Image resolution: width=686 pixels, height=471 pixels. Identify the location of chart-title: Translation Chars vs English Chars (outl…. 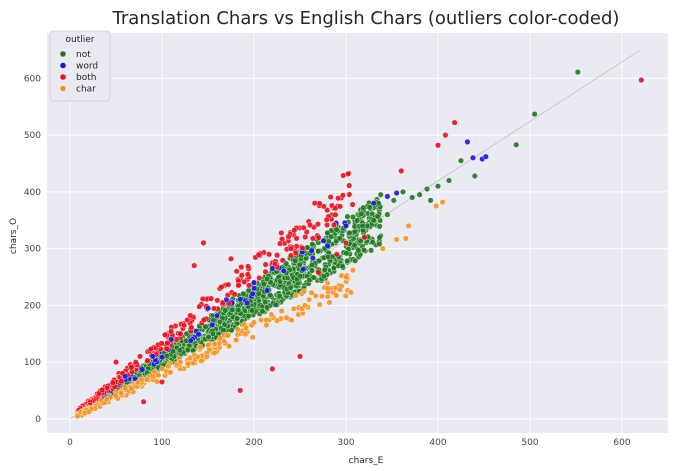
(366, 18).